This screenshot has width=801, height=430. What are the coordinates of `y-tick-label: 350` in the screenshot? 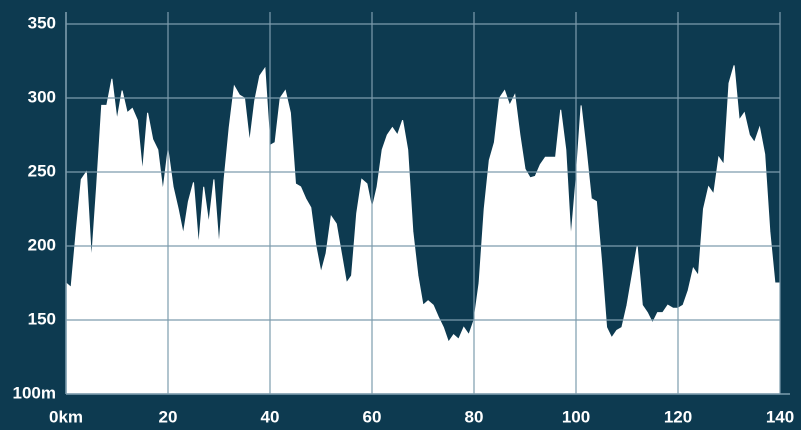 It's located at (42, 22).